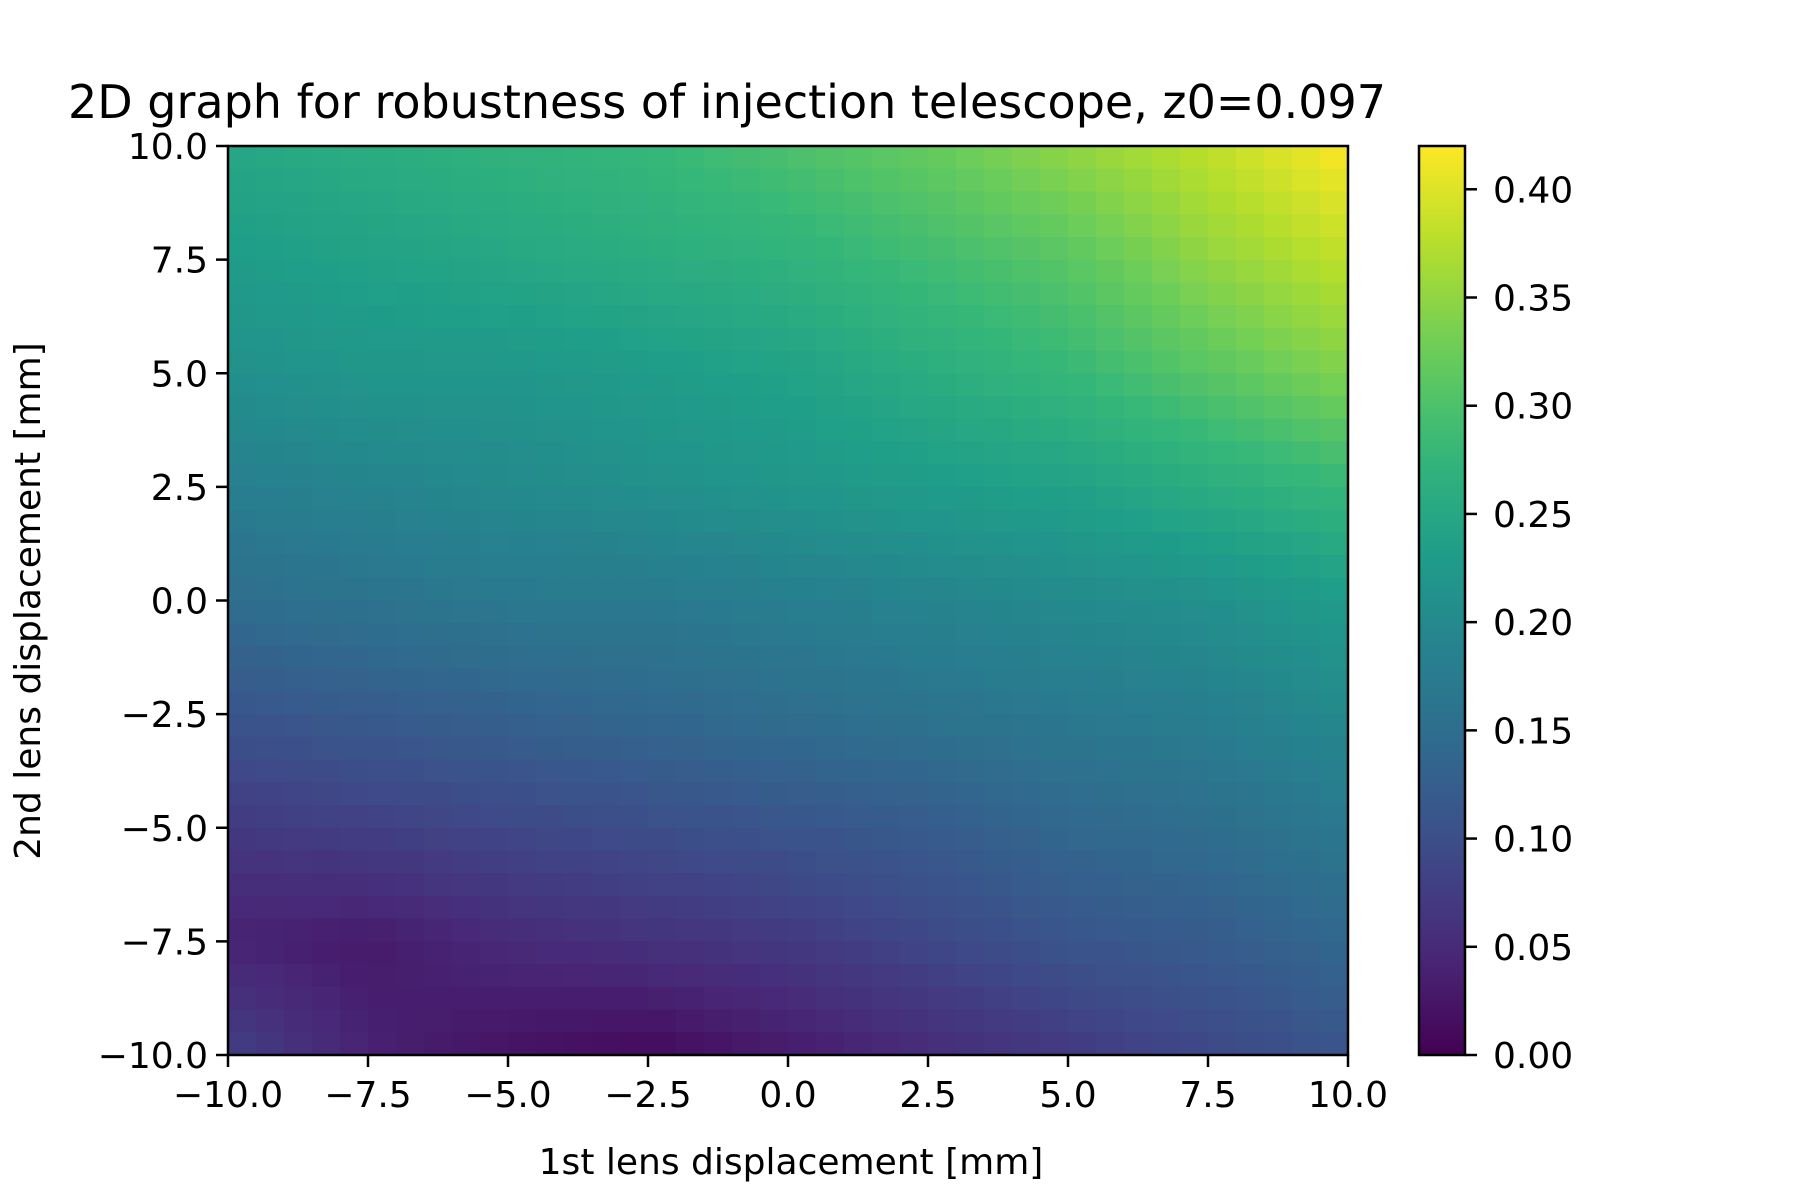  What do you see at coordinates (179, 602) in the screenshot?
I see `y-tick-label: 0.0` at bounding box center [179, 602].